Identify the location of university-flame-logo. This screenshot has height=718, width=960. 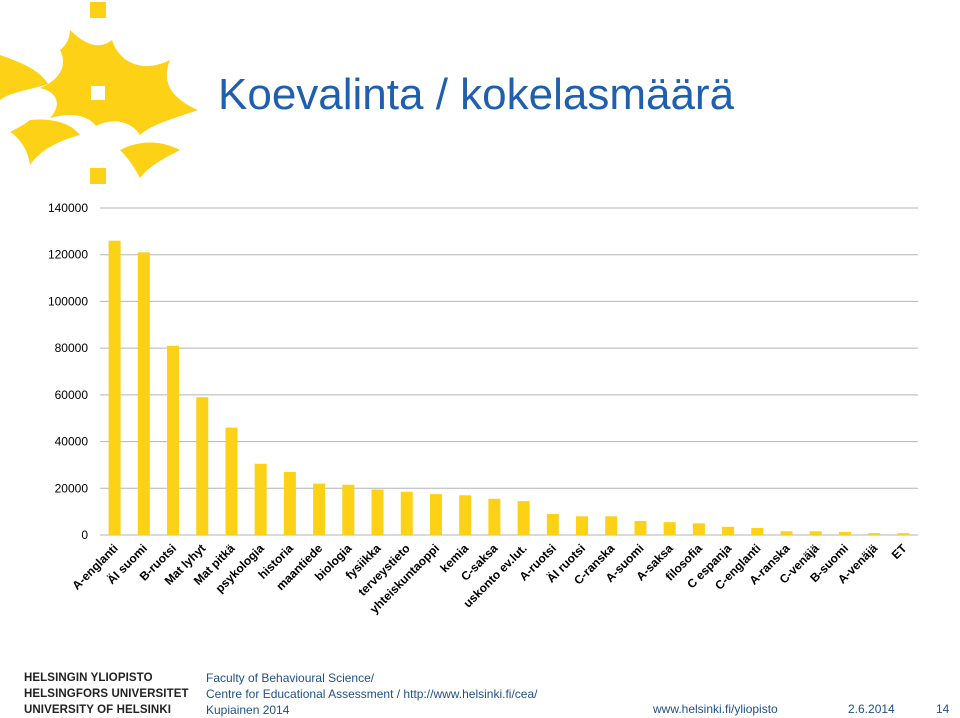
(99, 93).